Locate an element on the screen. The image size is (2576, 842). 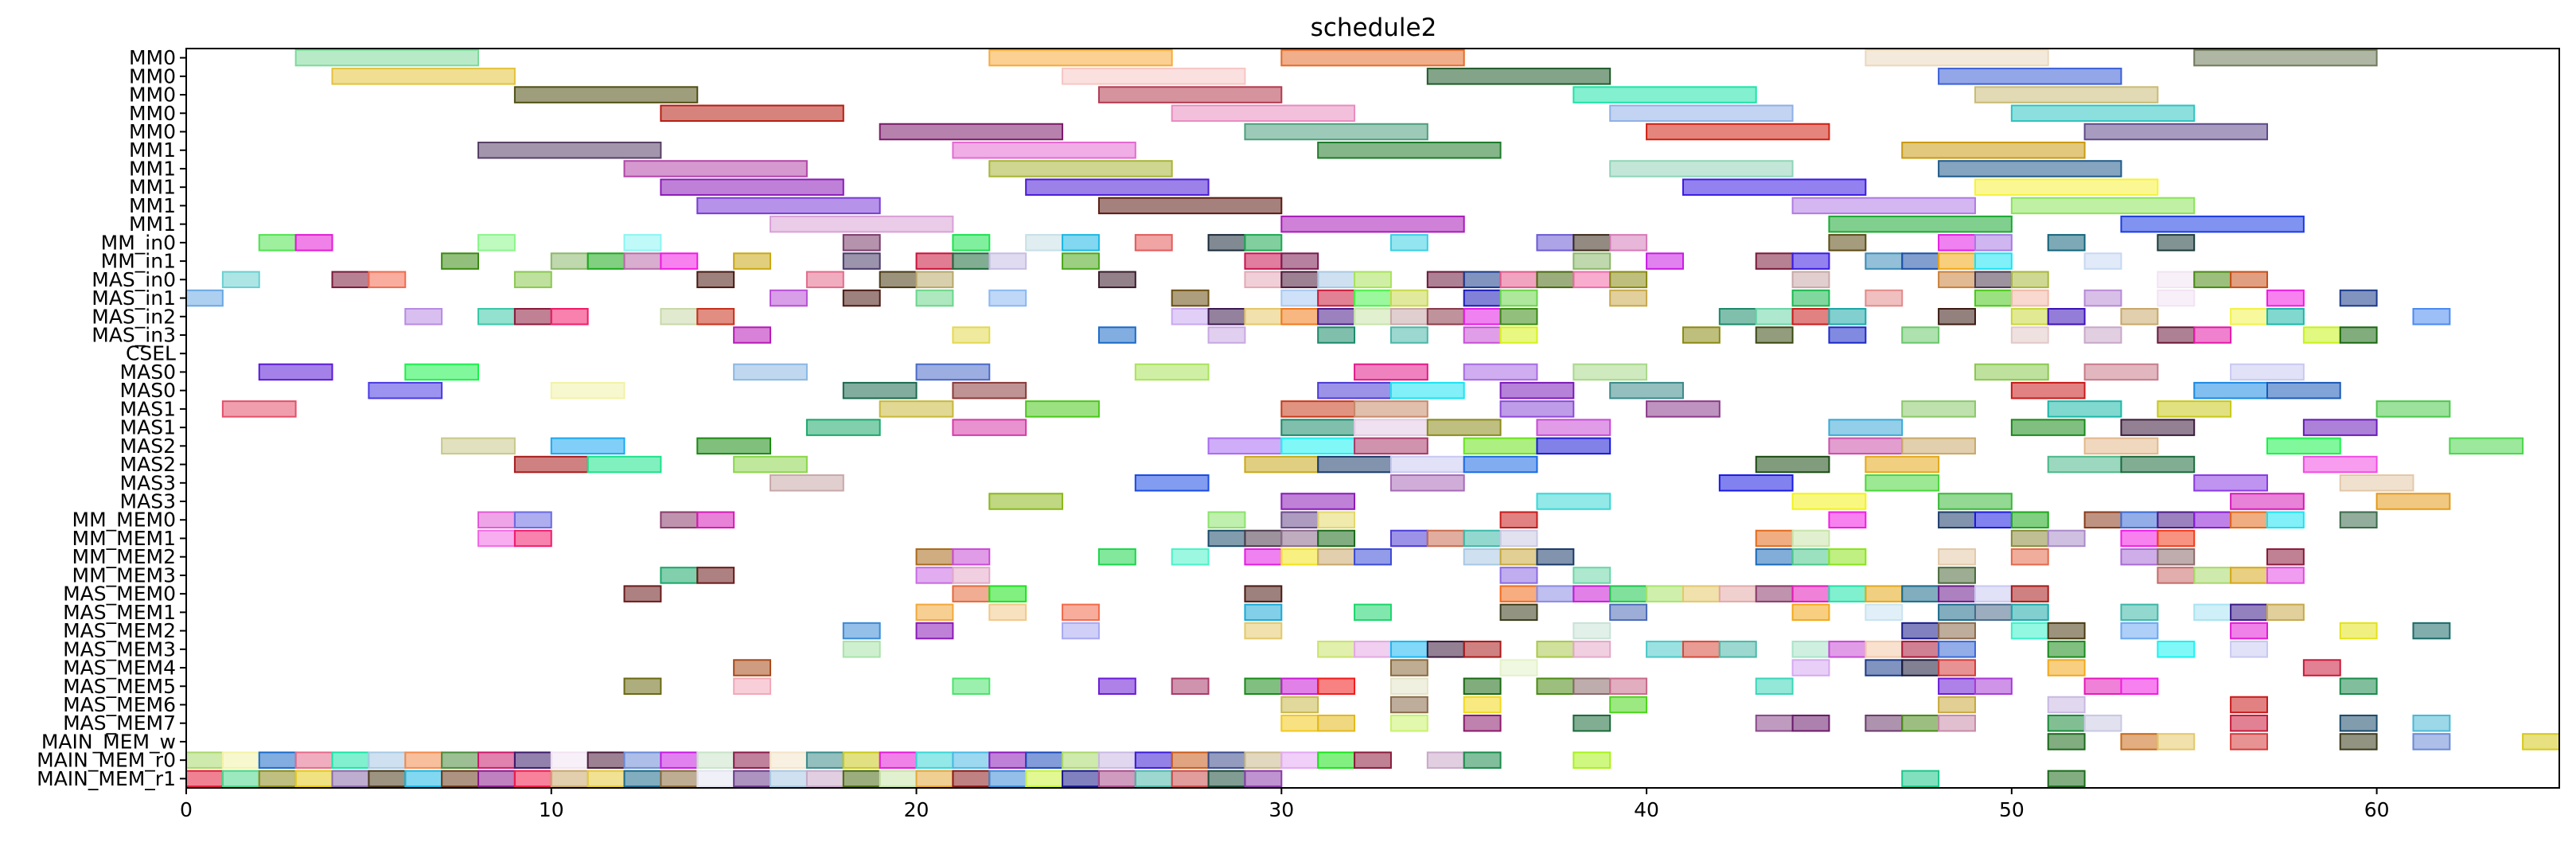
y-tick-label: MM1 is located at coordinates (152, 168).